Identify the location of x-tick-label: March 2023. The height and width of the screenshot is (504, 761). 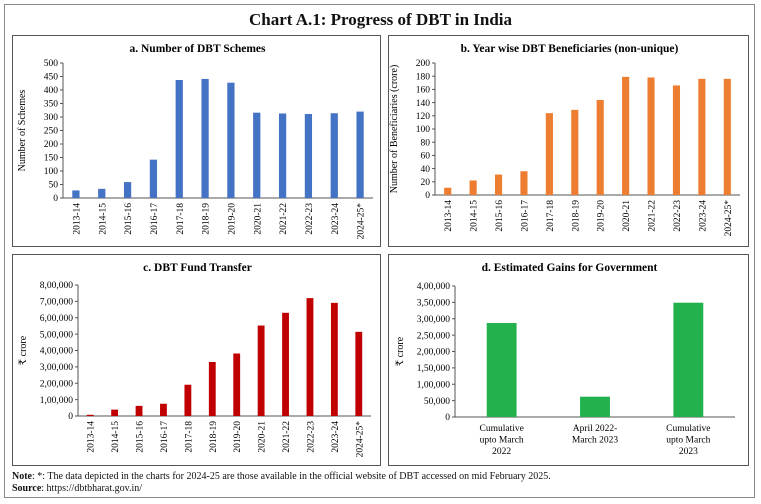
(595, 441).